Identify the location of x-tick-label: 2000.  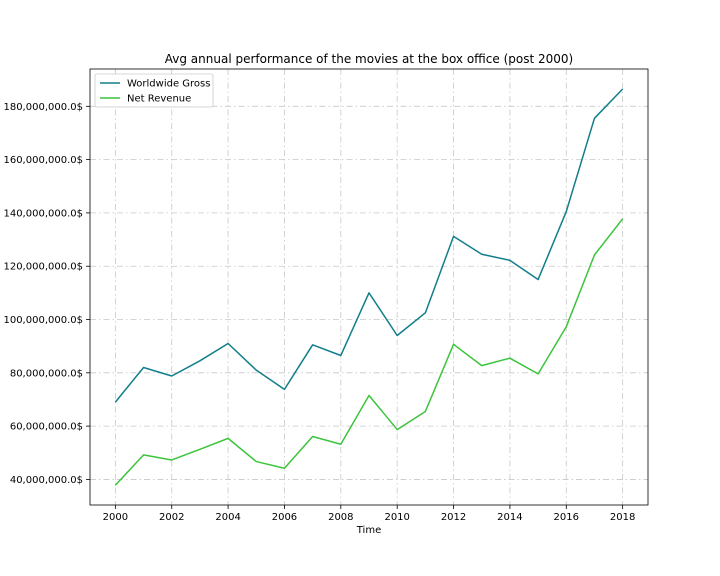
(115, 517).